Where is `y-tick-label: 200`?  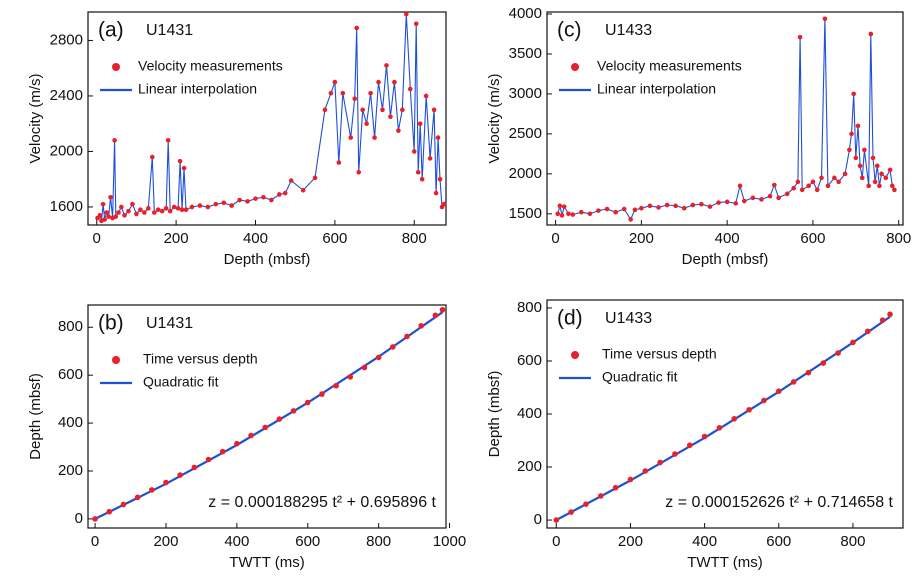 y-tick-label: 200 is located at coordinates (529, 466).